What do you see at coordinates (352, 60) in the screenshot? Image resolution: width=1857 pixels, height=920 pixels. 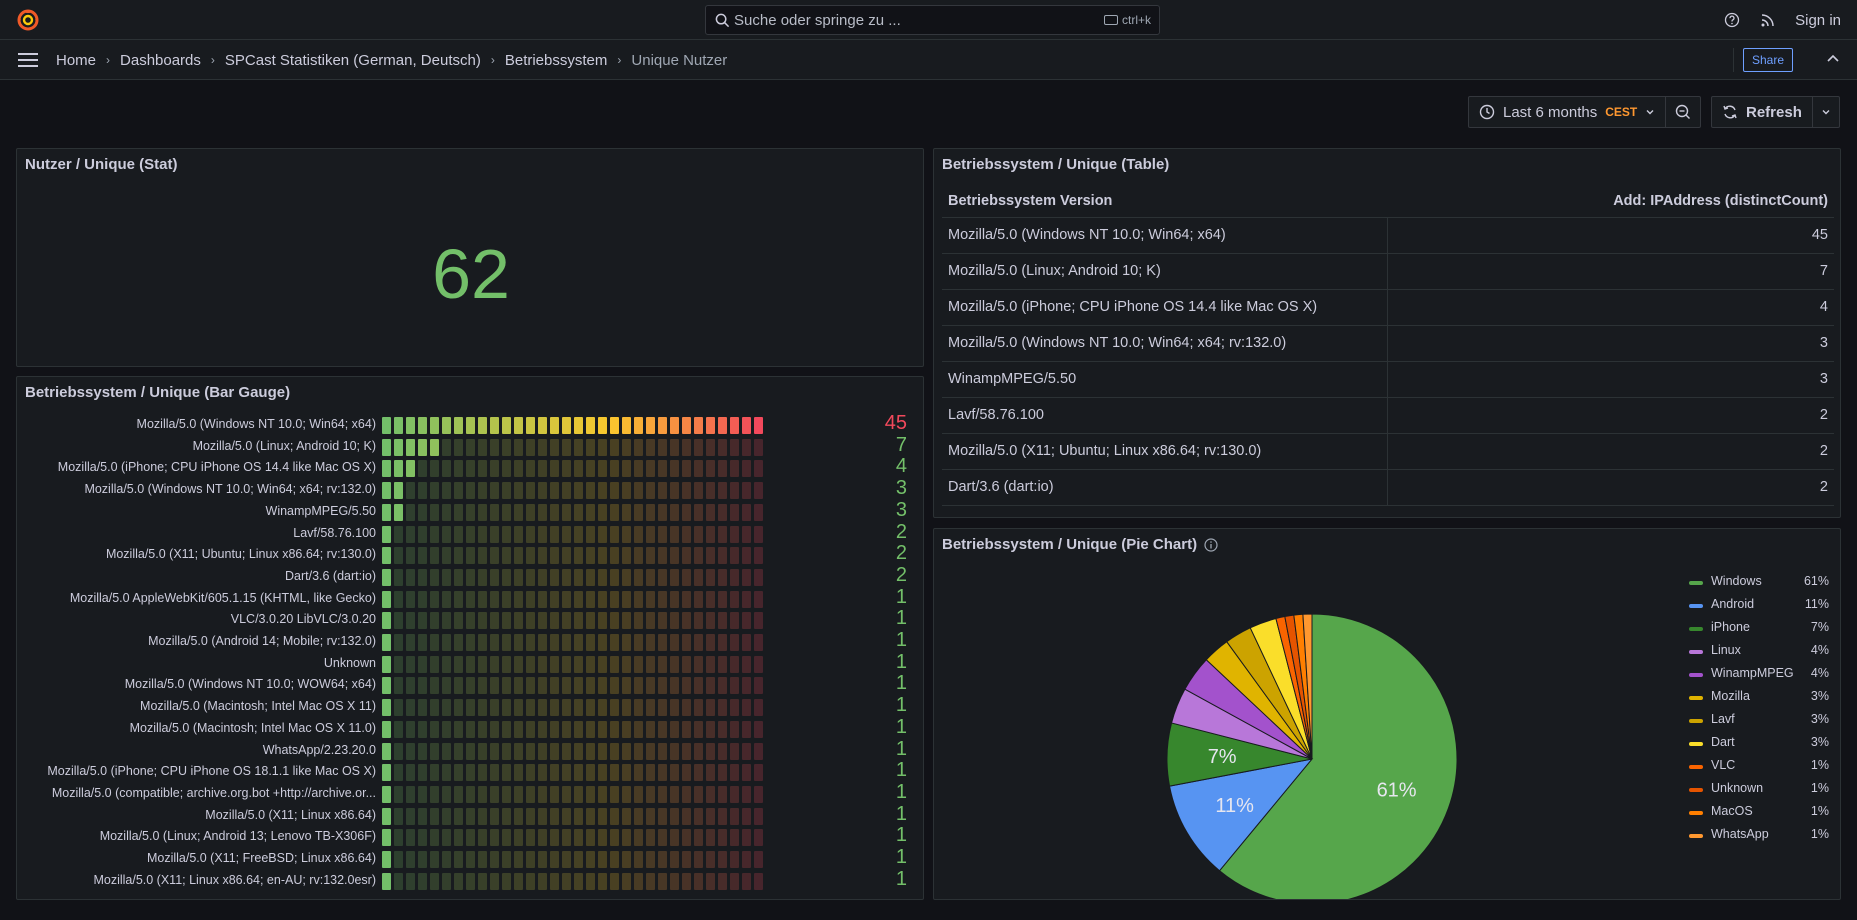 I see `breadcrumb-folder: SPCast Statistiken (German, Deutsch)` at bounding box center [352, 60].